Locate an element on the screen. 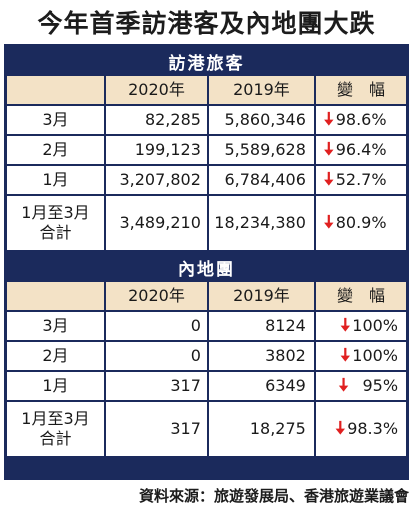 This screenshot has height=509, width=413. source-note: 資料來源：旅遊發展局、香港旅遊業議會 is located at coordinates (273, 496).